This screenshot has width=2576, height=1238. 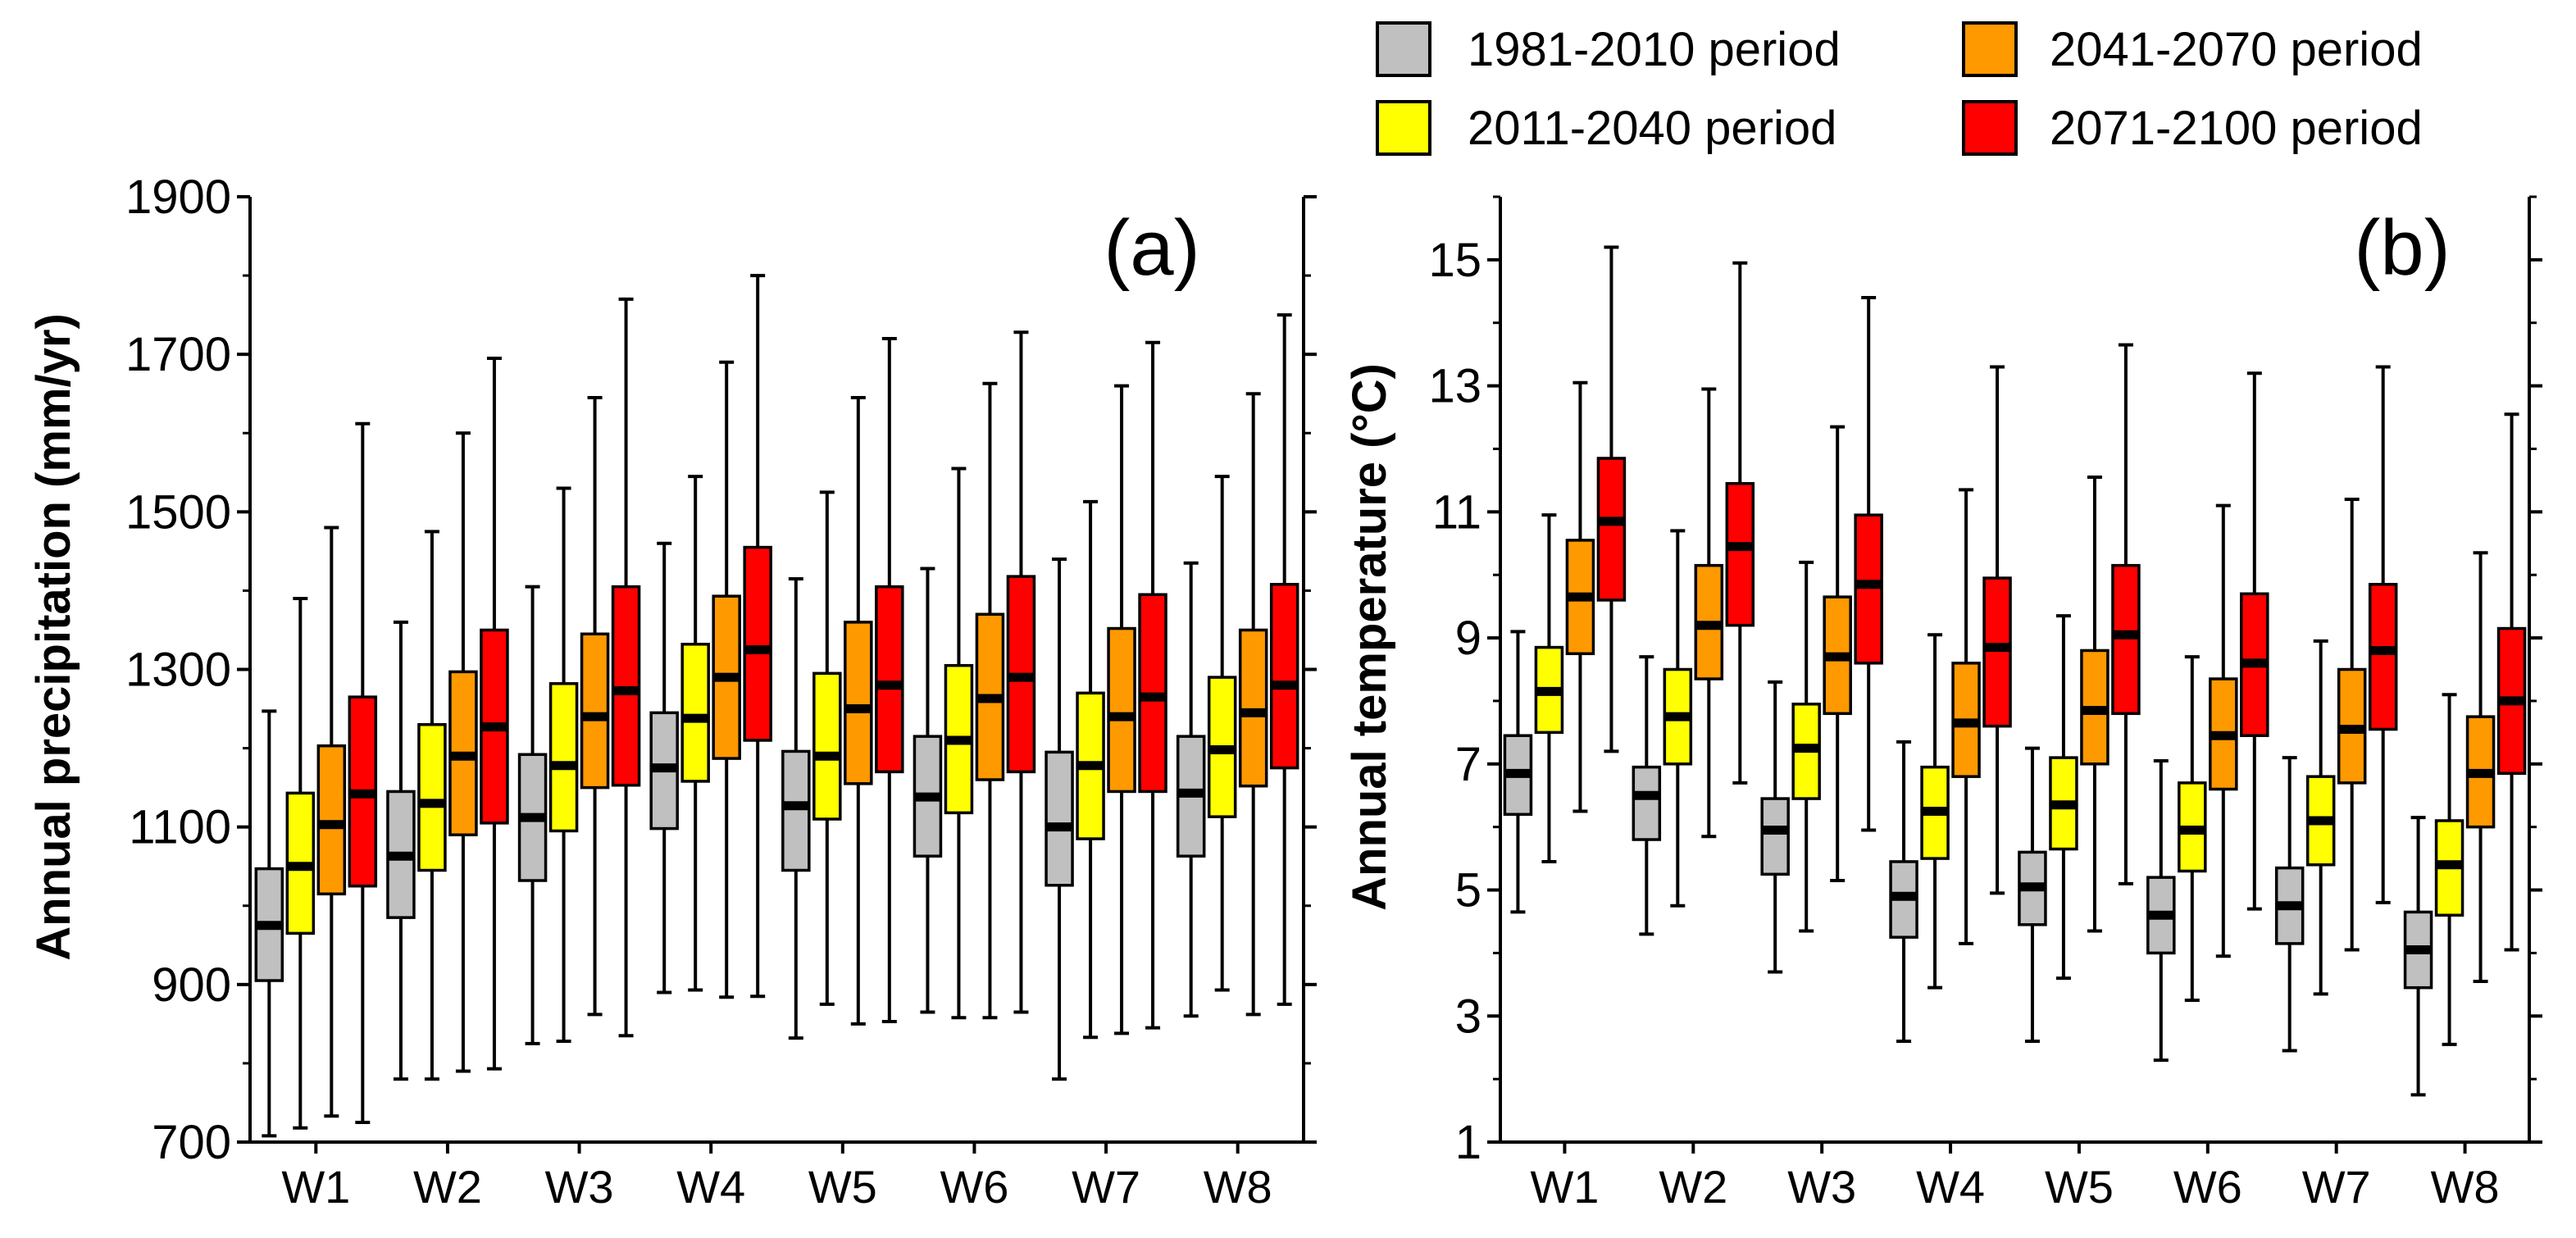 I want to click on y-axis-label: Annual precipitation (mm/yr), so click(x=53, y=637).